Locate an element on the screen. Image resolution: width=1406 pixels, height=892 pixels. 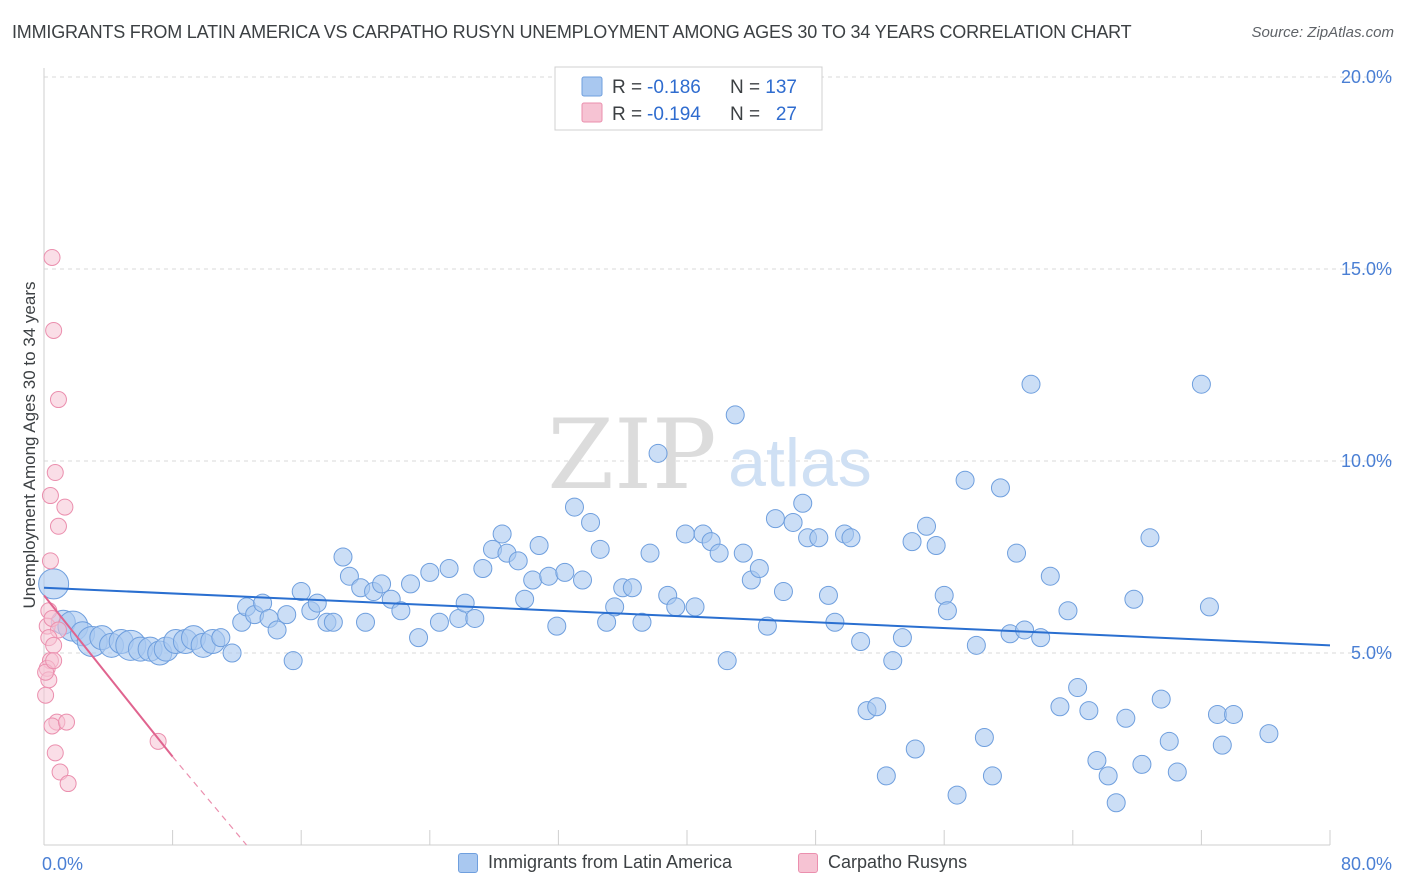
correlation-legend: R = -0.186 N = 137 R = -0.194 N = 27 is located at coordinates (688, 98).